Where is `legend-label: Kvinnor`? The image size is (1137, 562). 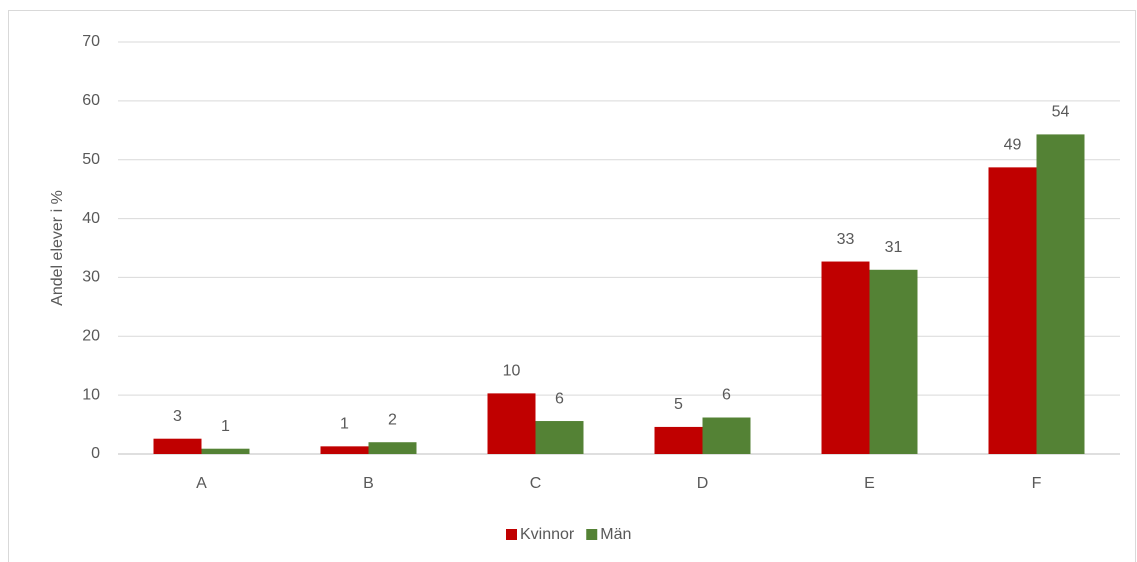 legend-label: Kvinnor is located at coordinates (547, 534).